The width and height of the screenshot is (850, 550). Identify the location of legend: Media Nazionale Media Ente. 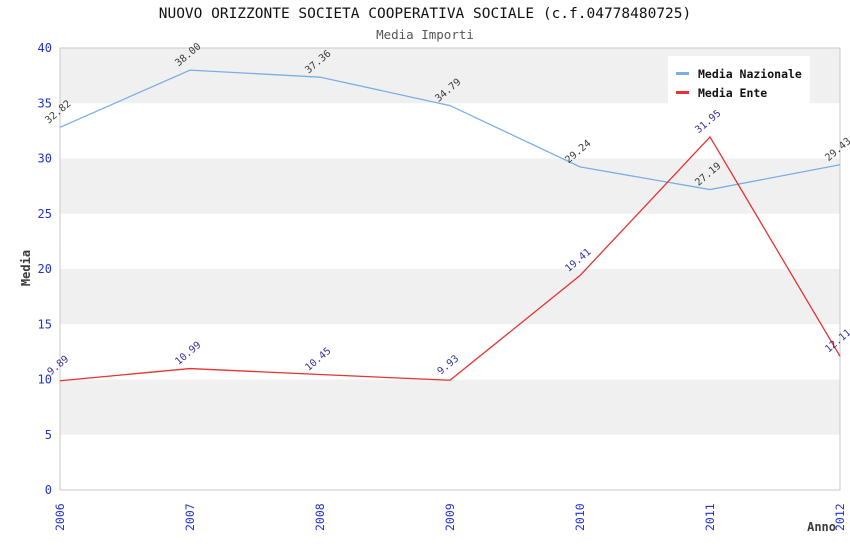
(739, 83).